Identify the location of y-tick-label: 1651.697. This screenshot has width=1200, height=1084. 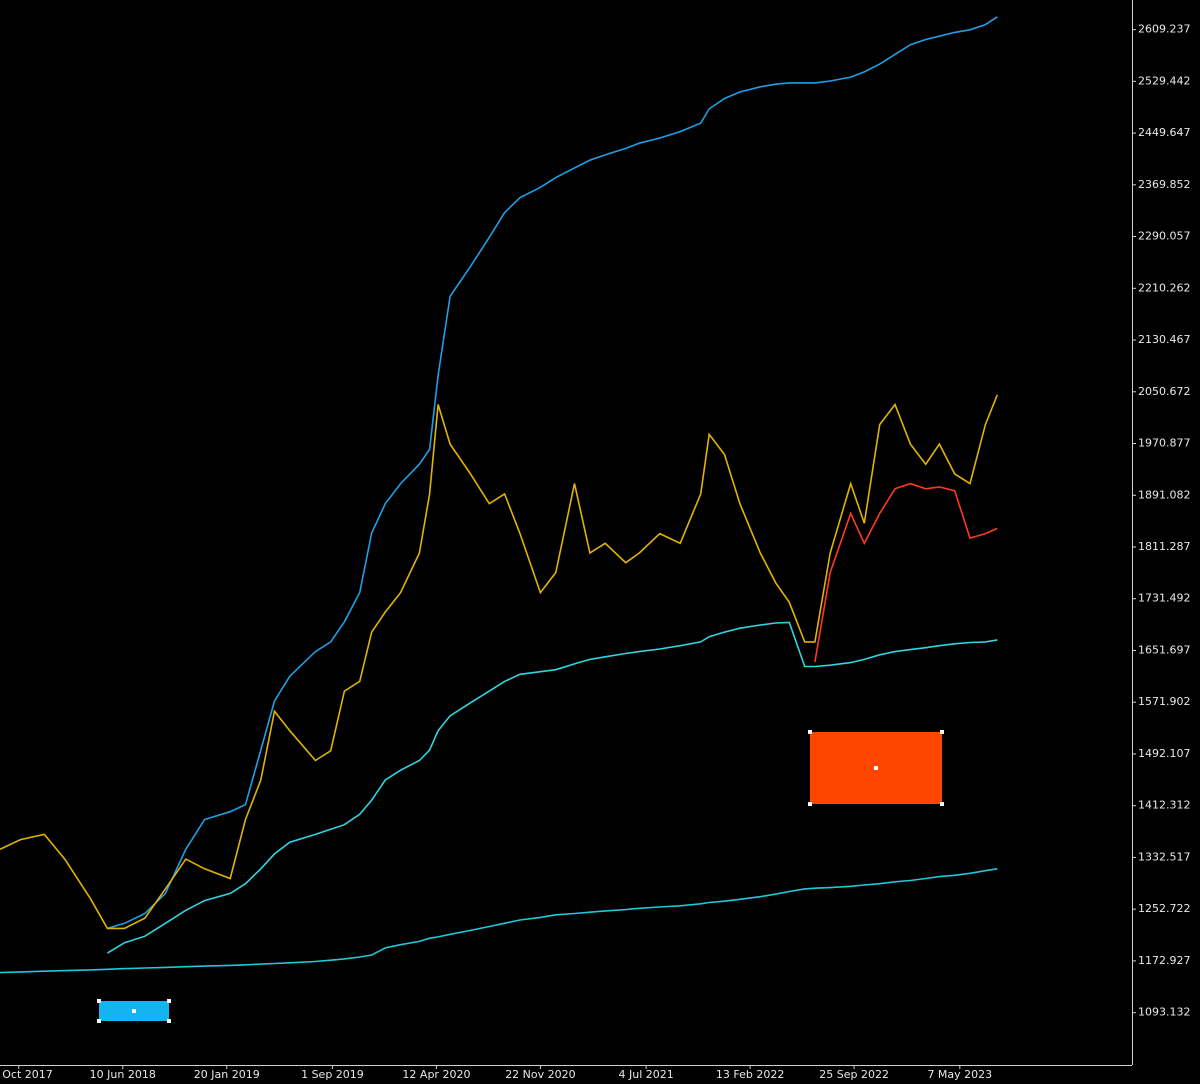
(1164, 649).